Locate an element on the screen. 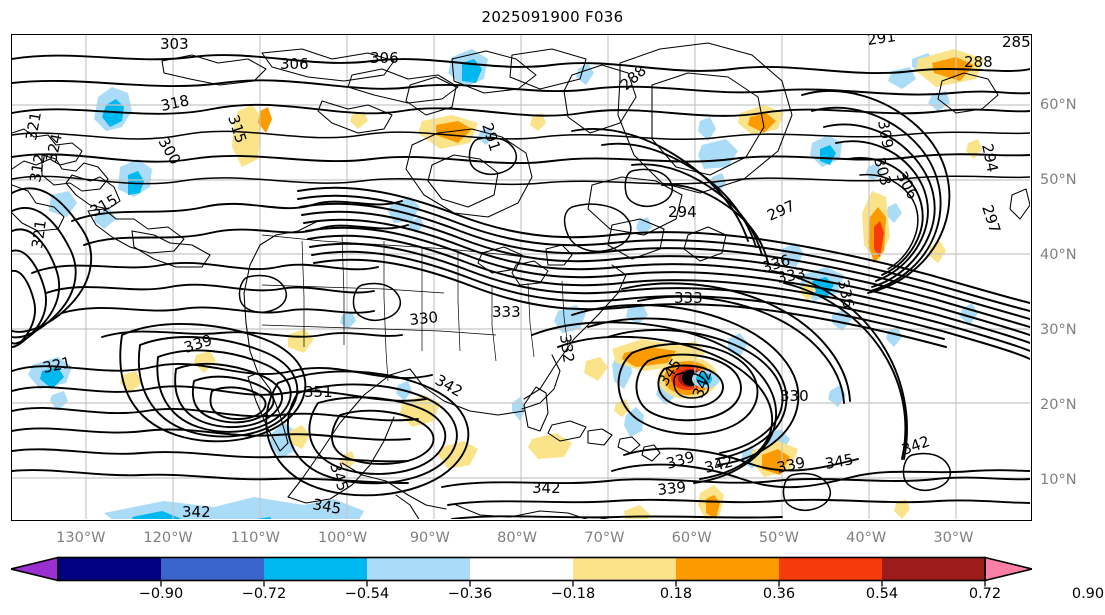 The height and width of the screenshot is (615, 1105). colorbar-segments is located at coordinates (521, 569).